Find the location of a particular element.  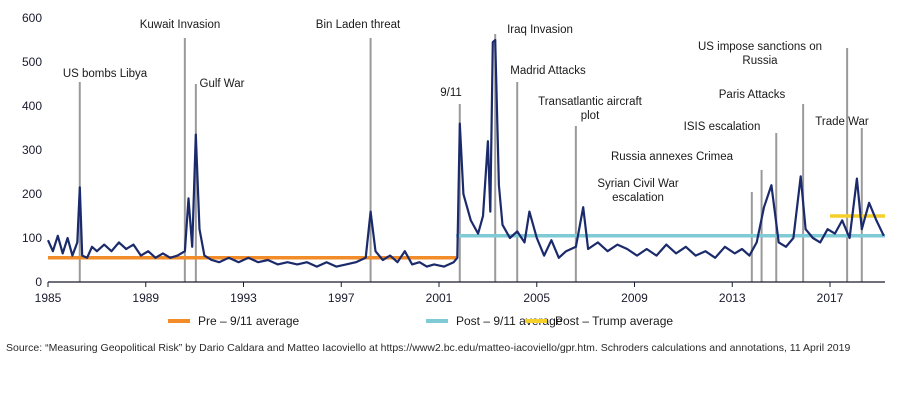

x-tick-label: 2005 is located at coordinates (536, 298).